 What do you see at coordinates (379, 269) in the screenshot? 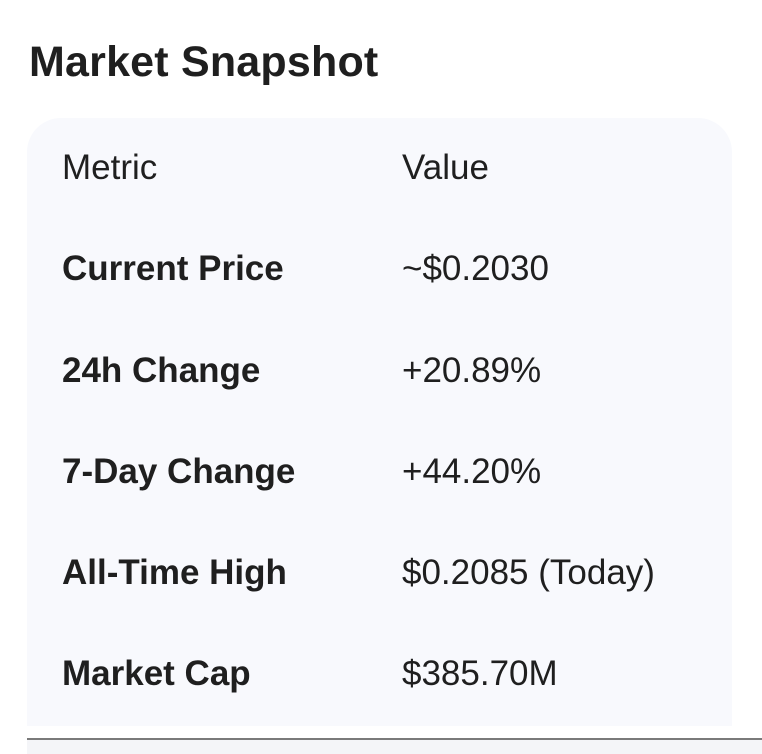
I see `table-row-current-price: Current Price ~$0.2030` at bounding box center [379, 269].